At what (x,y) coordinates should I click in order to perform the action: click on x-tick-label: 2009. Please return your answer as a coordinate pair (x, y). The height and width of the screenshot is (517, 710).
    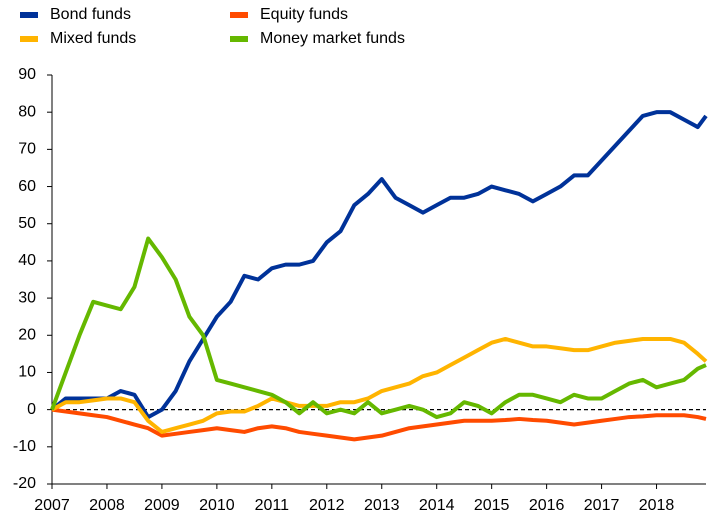
    Looking at the image, I should click on (162, 505).